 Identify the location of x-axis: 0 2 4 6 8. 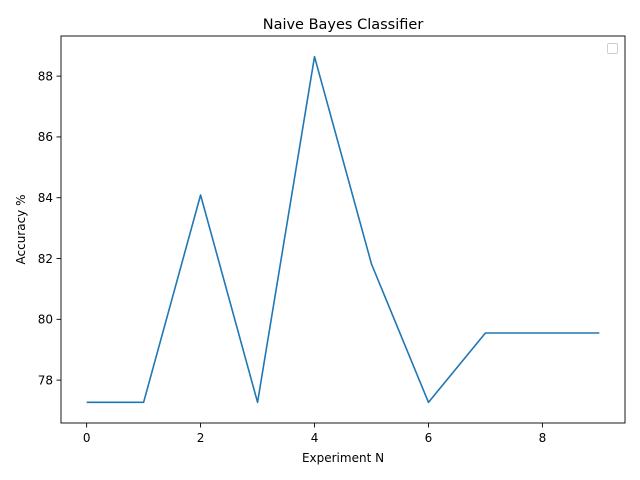
(314, 434).